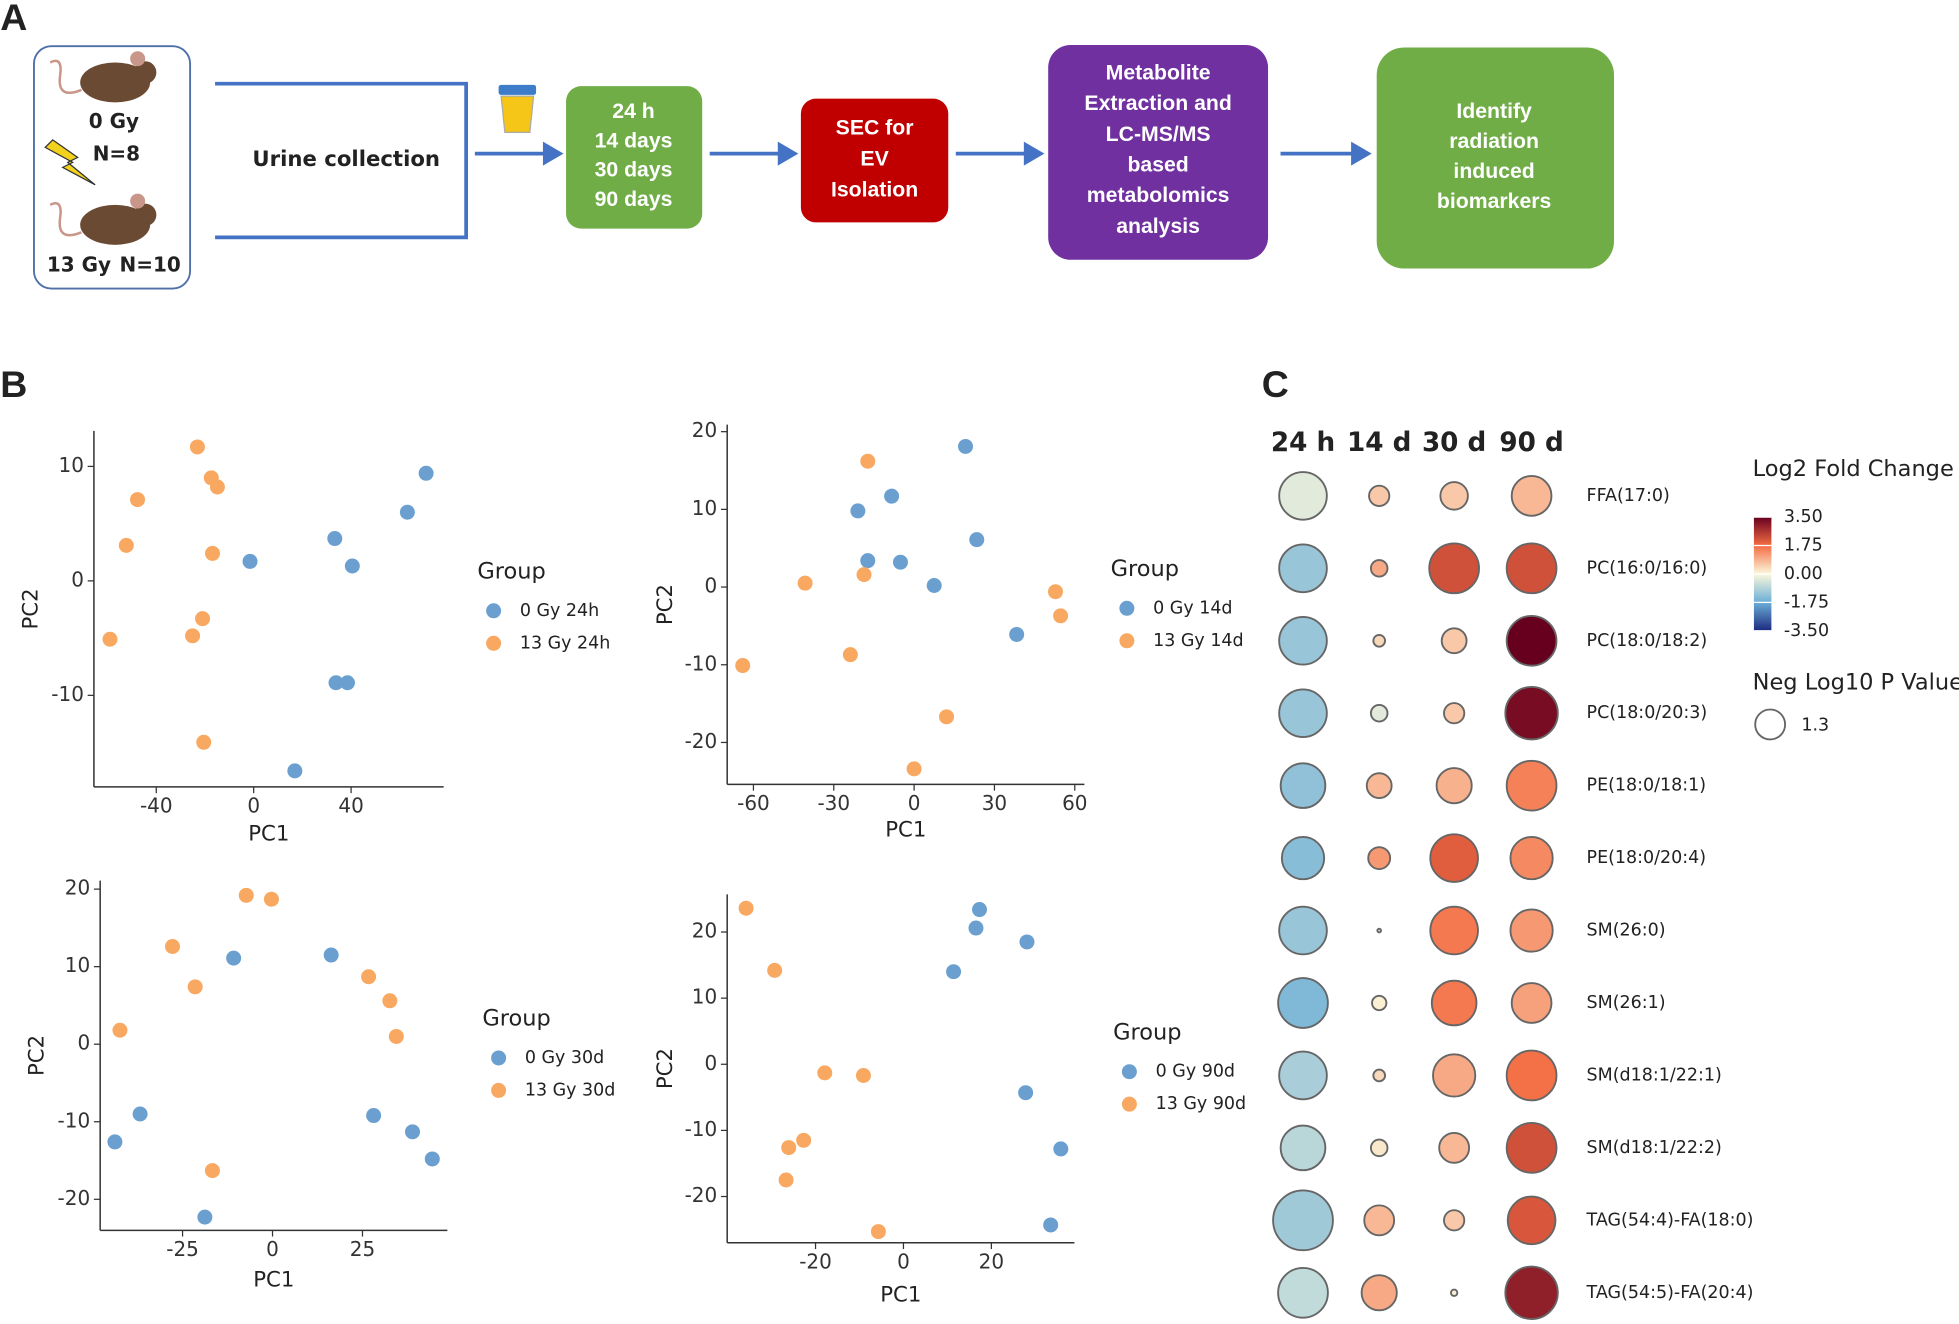 Image resolution: width=1959 pixels, height=1324 pixels. I want to click on step-label: Metabolite, so click(1158, 72).